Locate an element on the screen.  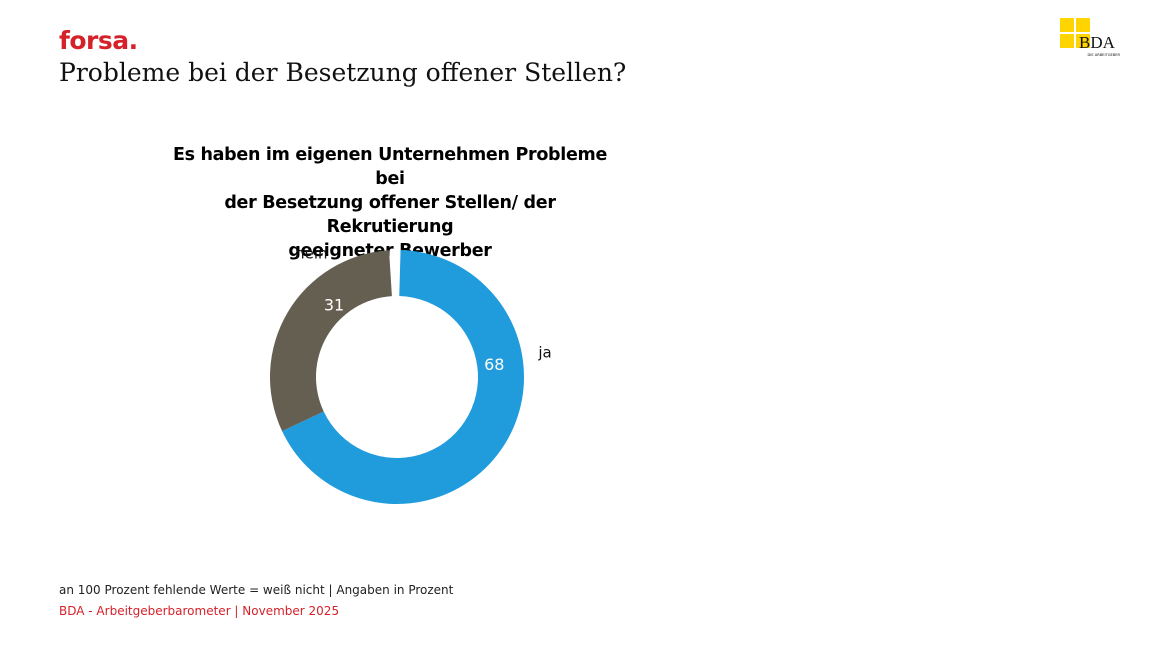
chart-title-line: geeigneter Bewerber is located at coordinates (390, 251).